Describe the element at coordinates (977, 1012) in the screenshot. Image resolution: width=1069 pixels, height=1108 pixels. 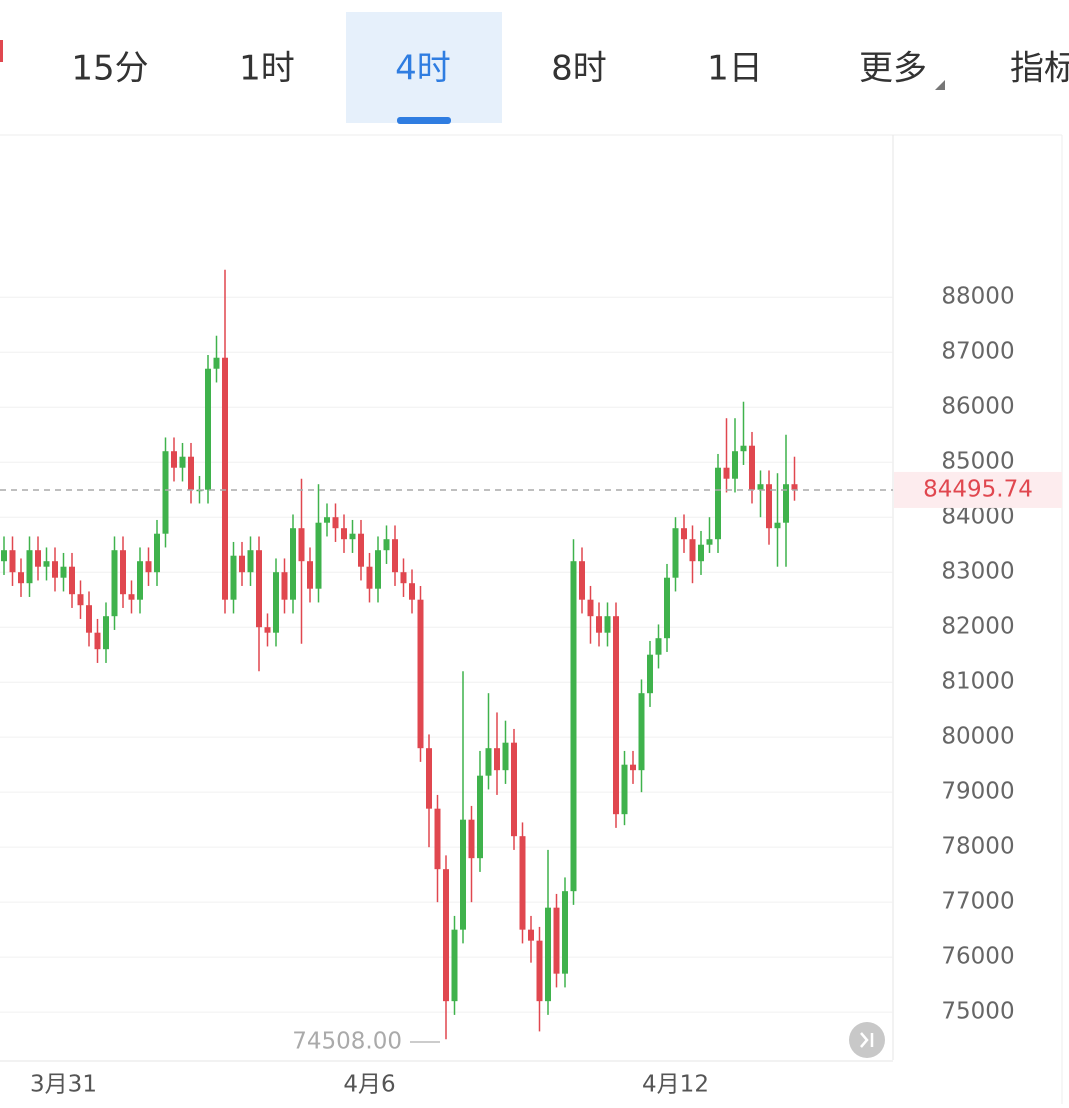
I see `y-tick-label: 75000` at that location.